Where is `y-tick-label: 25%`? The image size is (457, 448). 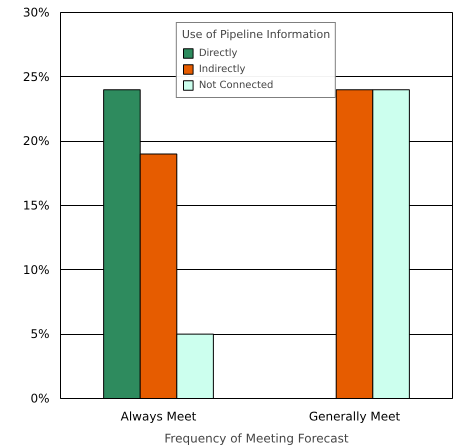
y-tick-label: 25% is located at coordinates (36, 77).